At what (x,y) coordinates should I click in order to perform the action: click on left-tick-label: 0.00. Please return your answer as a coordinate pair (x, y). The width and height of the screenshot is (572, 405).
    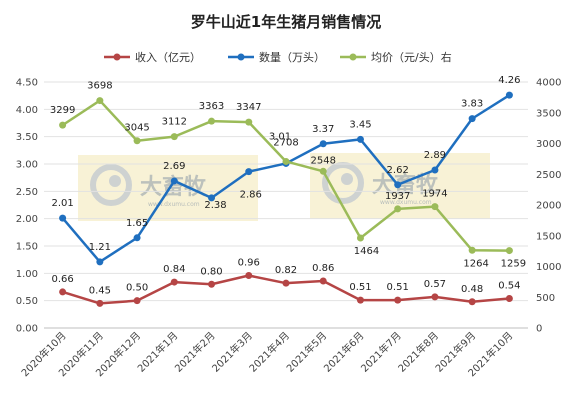
    Looking at the image, I should click on (27, 329).